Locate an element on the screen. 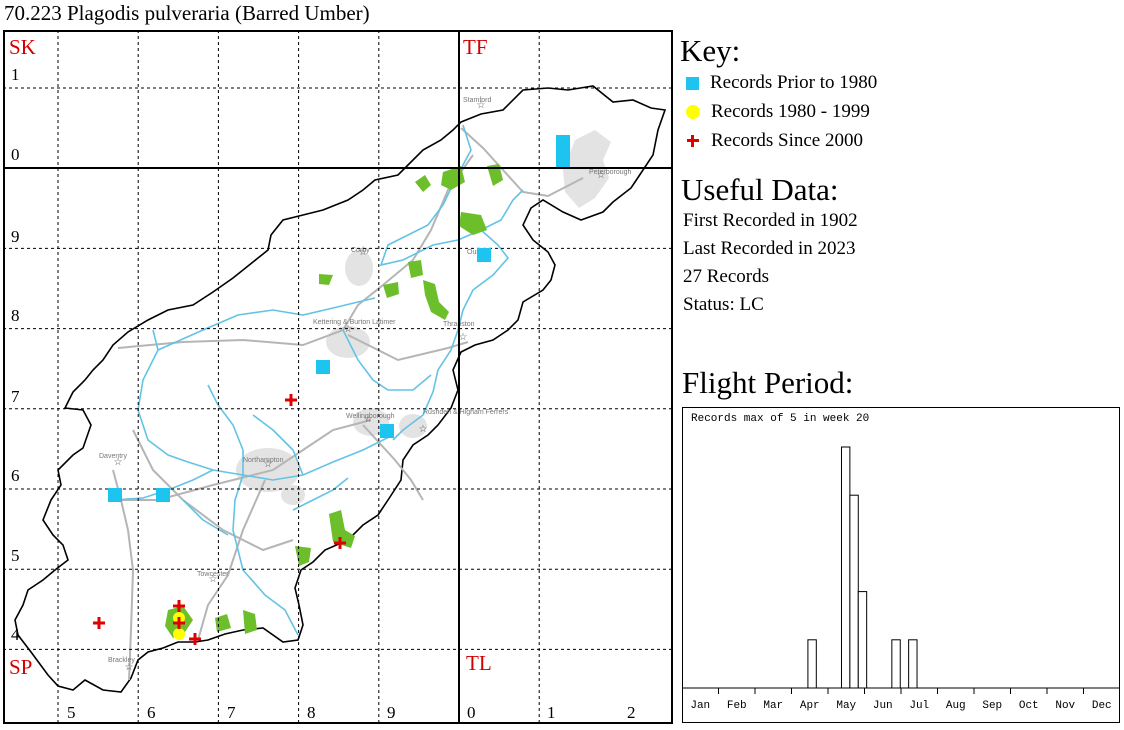  grid-square-sk: SK is located at coordinates (22, 47).